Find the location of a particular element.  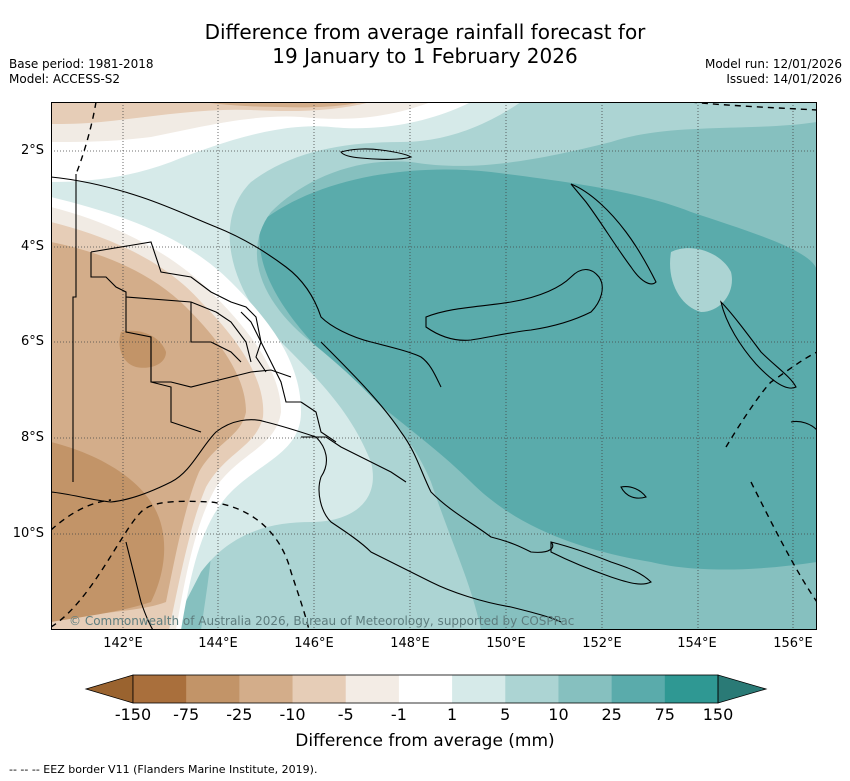

colorbar-tick-label: -10 is located at coordinates (292, 714).